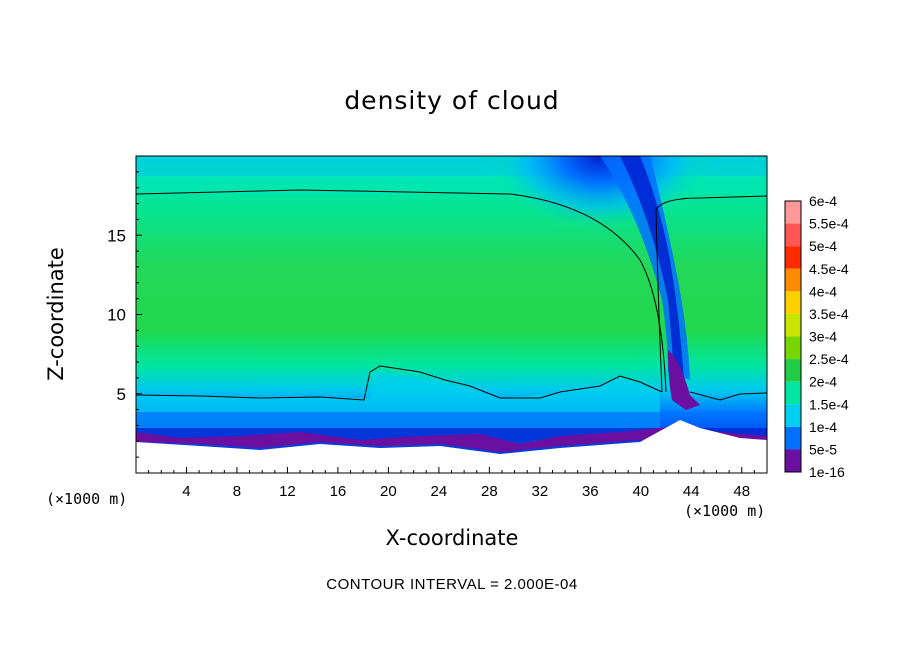 The width and height of the screenshot is (904, 654). Describe the element at coordinates (823, 246) in the screenshot. I see `colorbar-label: 5e-4` at that location.